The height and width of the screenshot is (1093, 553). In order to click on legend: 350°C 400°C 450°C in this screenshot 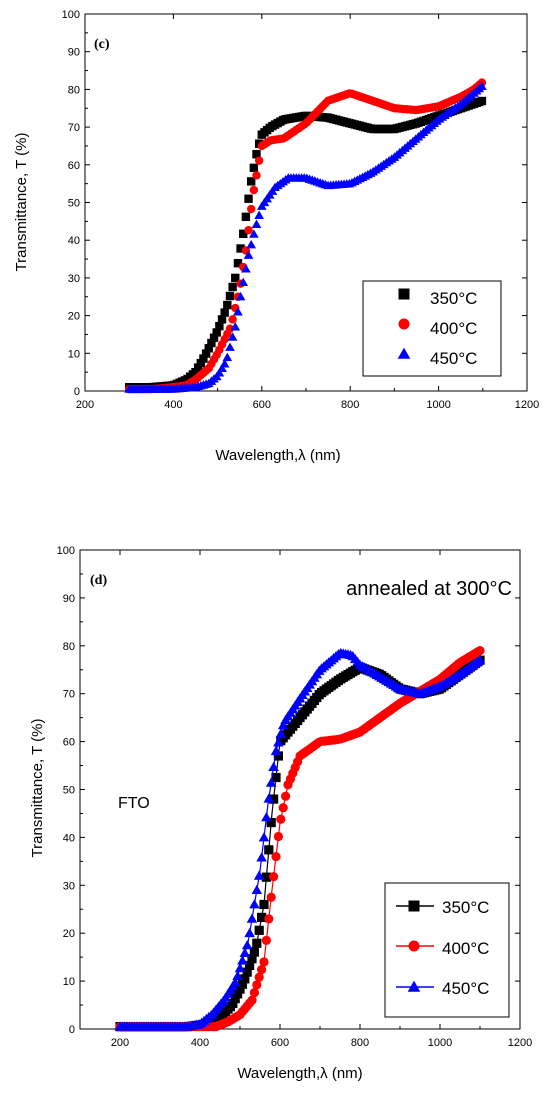, I will do `click(432, 328)`.